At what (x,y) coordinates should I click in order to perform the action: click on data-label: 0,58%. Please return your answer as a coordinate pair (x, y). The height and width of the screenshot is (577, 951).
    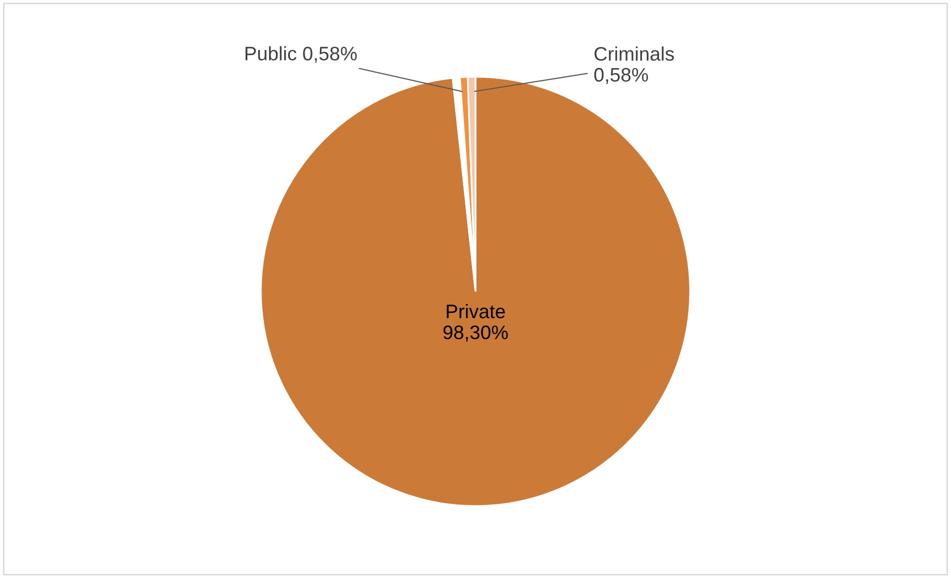
    Looking at the image, I should click on (621, 76).